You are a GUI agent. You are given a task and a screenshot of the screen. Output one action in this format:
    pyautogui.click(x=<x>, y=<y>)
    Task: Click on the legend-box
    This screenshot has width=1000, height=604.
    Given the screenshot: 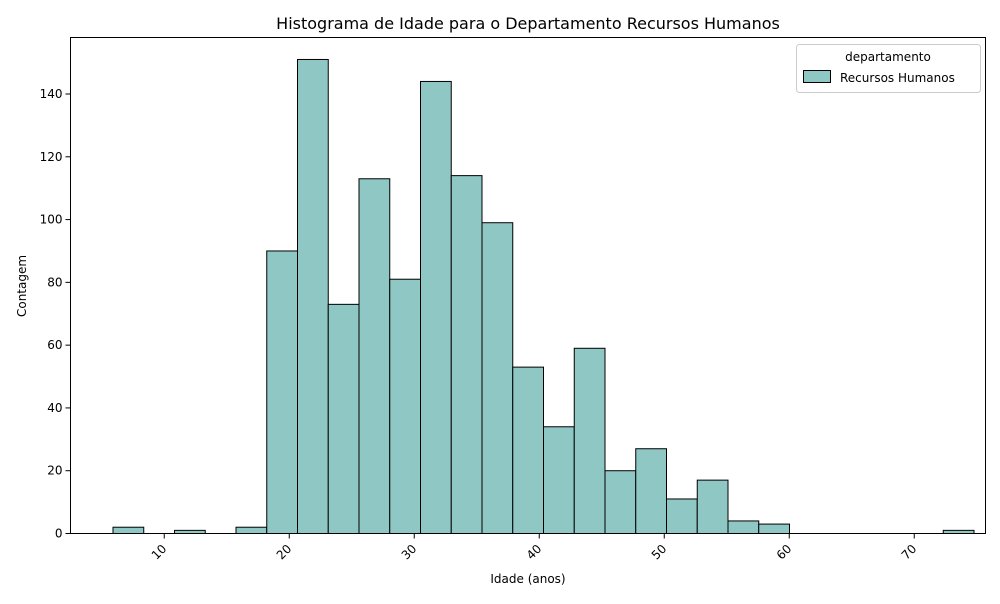 What is the action you would take?
    pyautogui.click(x=888, y=68)
    